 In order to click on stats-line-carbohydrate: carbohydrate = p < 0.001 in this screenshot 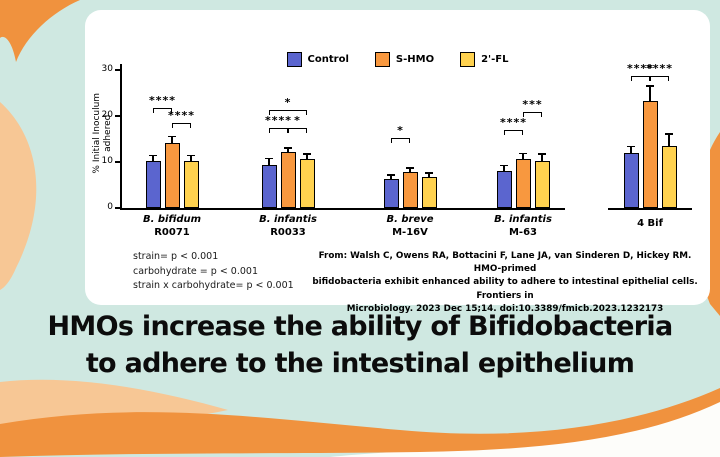, I will do `click(195, 271)`.